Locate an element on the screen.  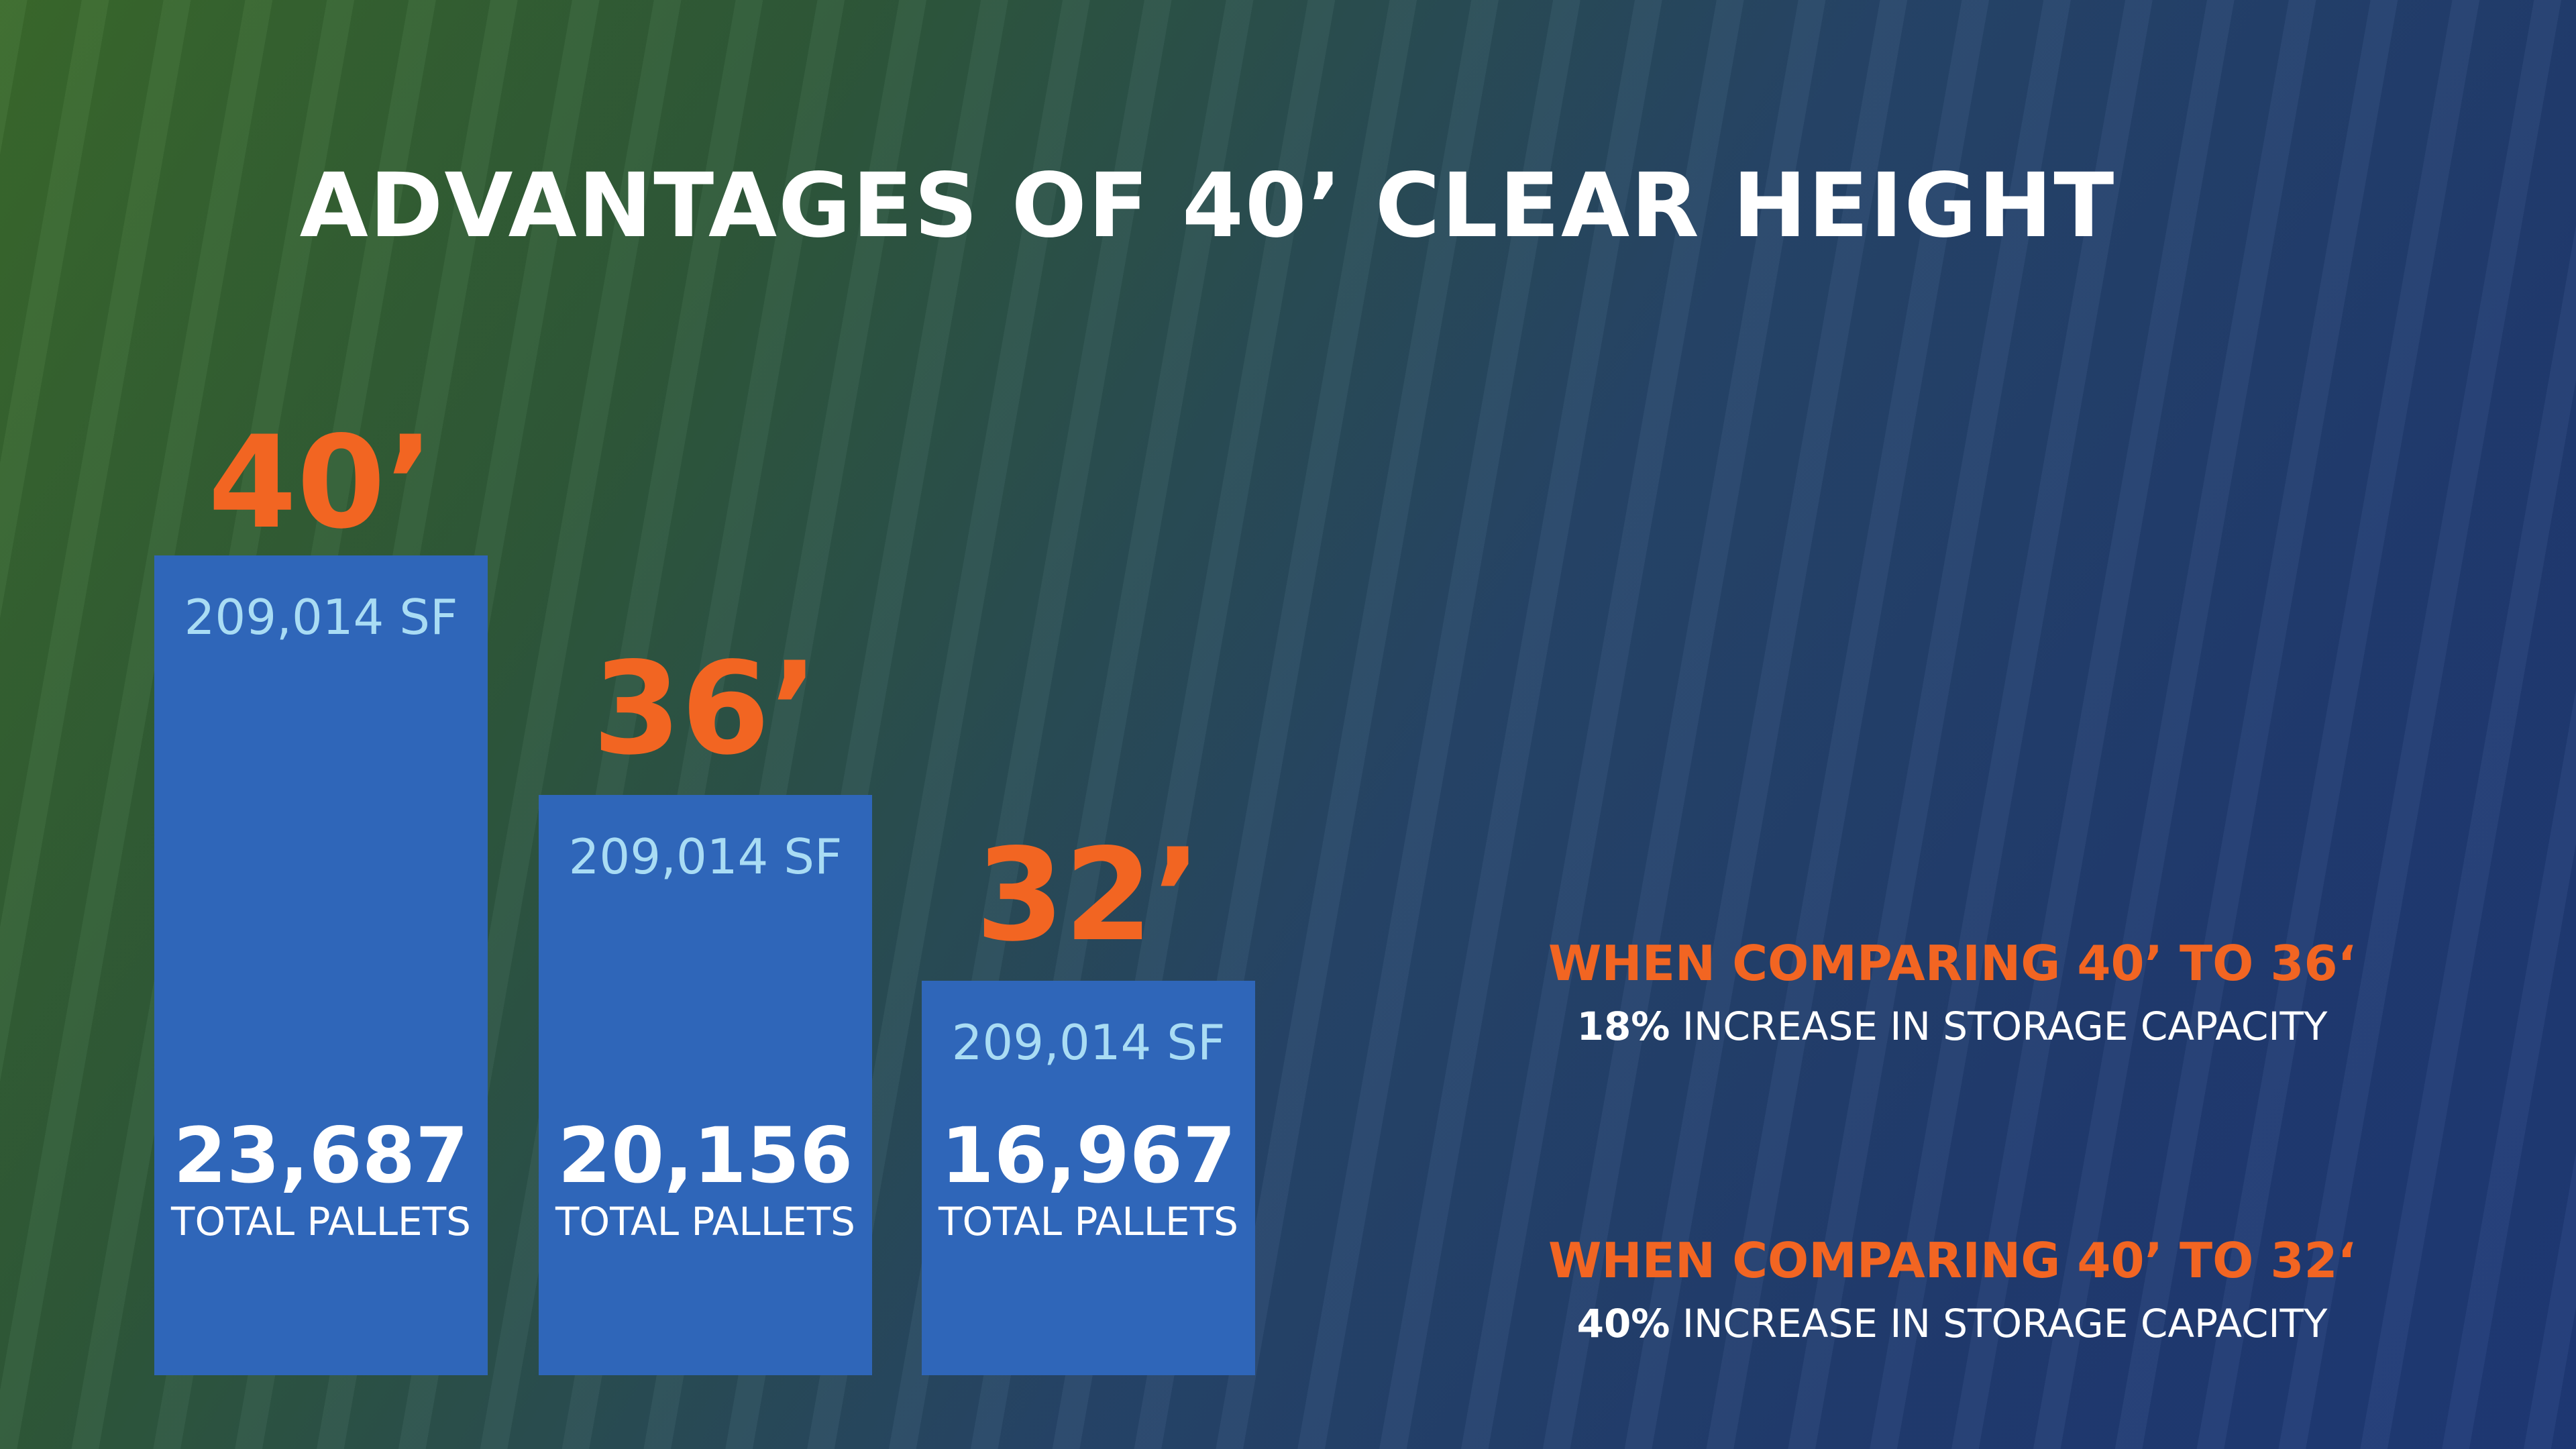
comparison-percent: 18% is located at coordinates (1623, 1026).